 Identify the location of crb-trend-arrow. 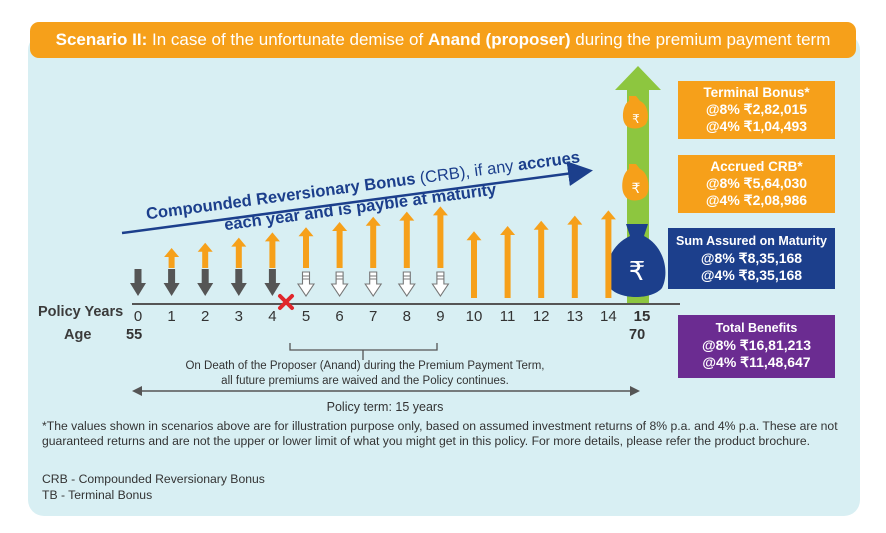
(357, 198).